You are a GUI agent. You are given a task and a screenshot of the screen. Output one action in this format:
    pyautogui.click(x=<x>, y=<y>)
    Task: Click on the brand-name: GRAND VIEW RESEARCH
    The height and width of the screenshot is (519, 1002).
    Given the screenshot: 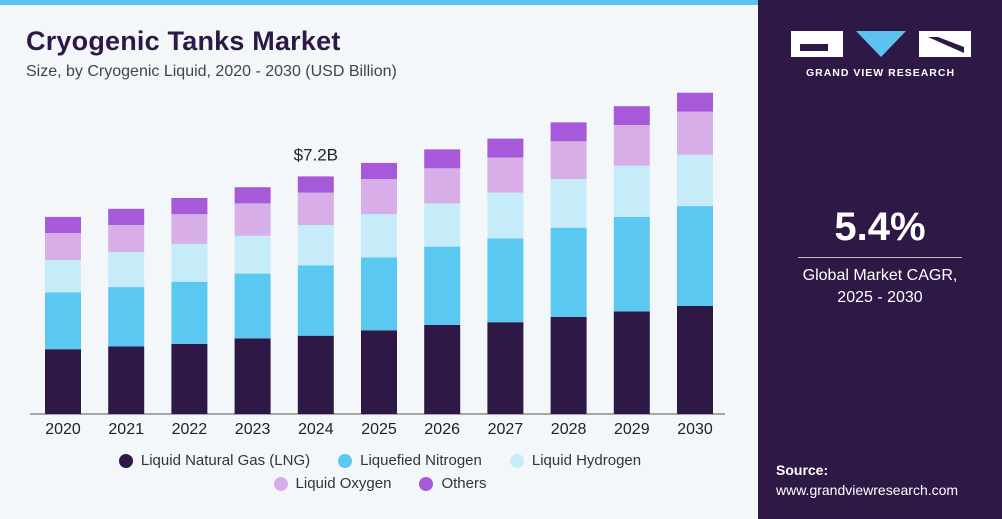 What is the action you would take?
    pyautogui.click(x=880, y=73)
    